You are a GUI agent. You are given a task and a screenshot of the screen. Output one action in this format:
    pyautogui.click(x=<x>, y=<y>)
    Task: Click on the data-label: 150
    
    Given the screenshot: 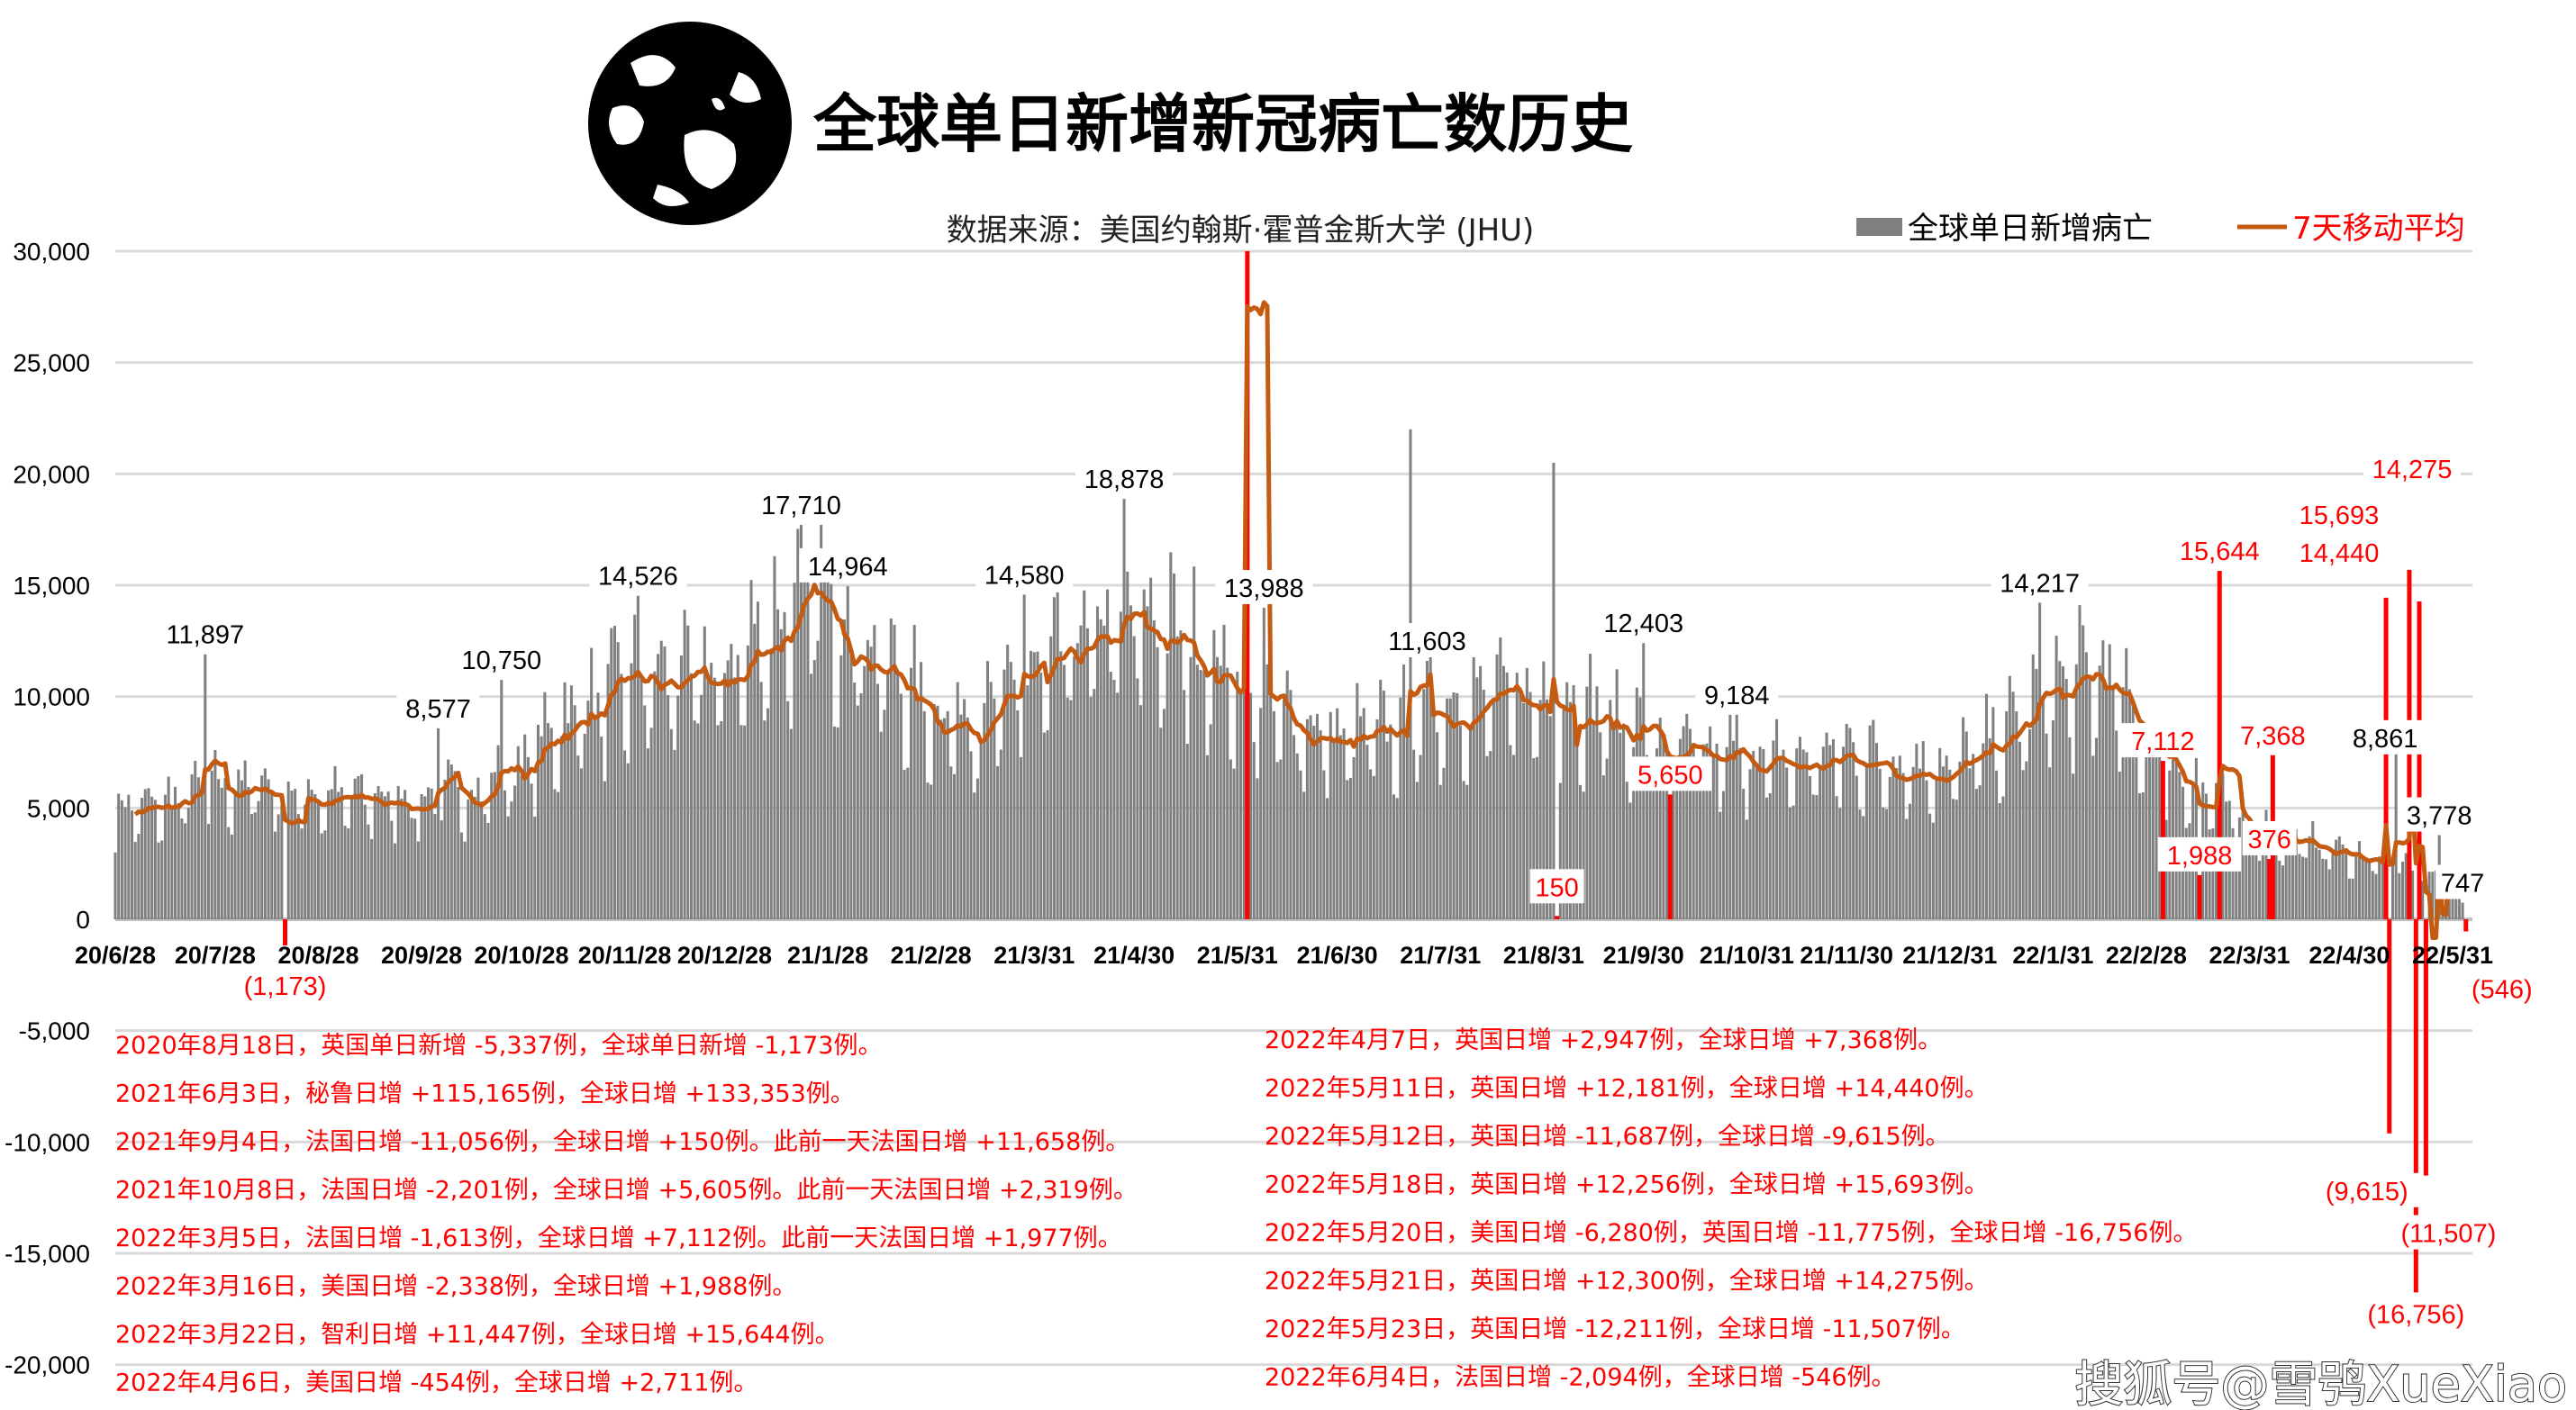 What is the action you would take?
    pyautogui.click(x=1556, y=887)
    